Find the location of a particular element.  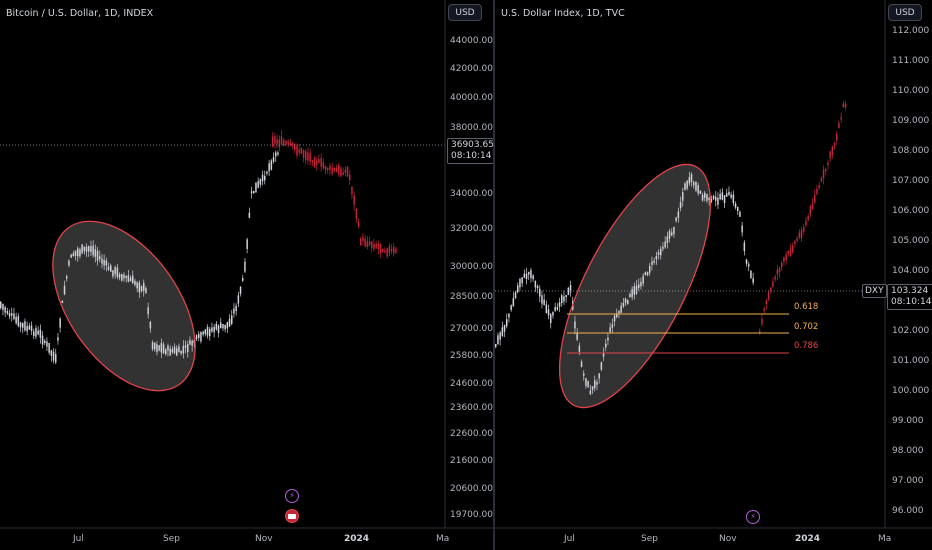

btc-y-tick: 42000.00 is located at coordinates (471, 69).